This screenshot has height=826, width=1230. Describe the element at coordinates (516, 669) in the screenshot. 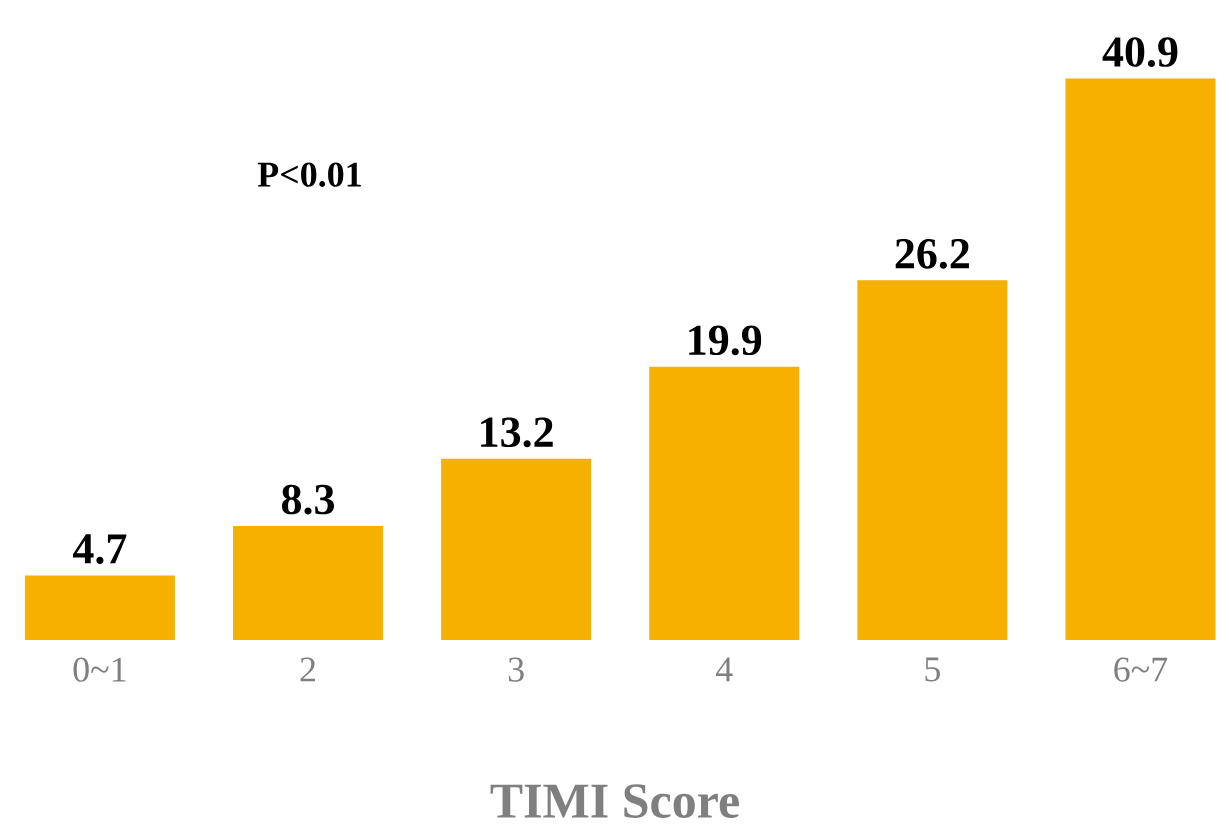

I see `x-tick-label: 3` at that location.